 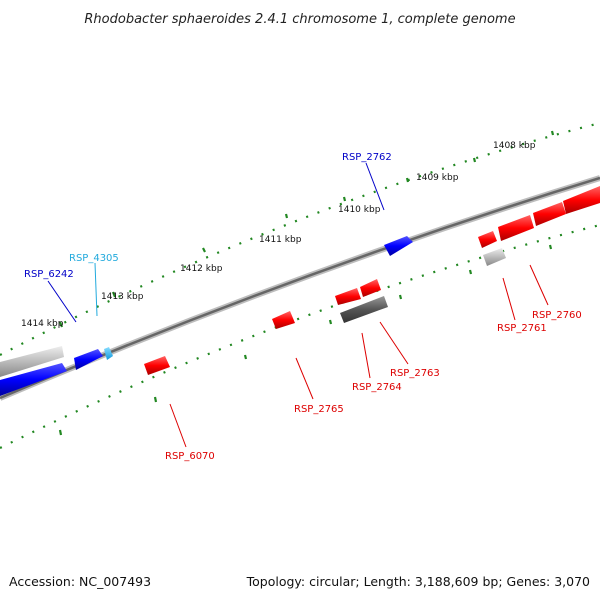 I want to click on gene-label-rsp-2762: RSP_2762, so click(x=367, y=157).